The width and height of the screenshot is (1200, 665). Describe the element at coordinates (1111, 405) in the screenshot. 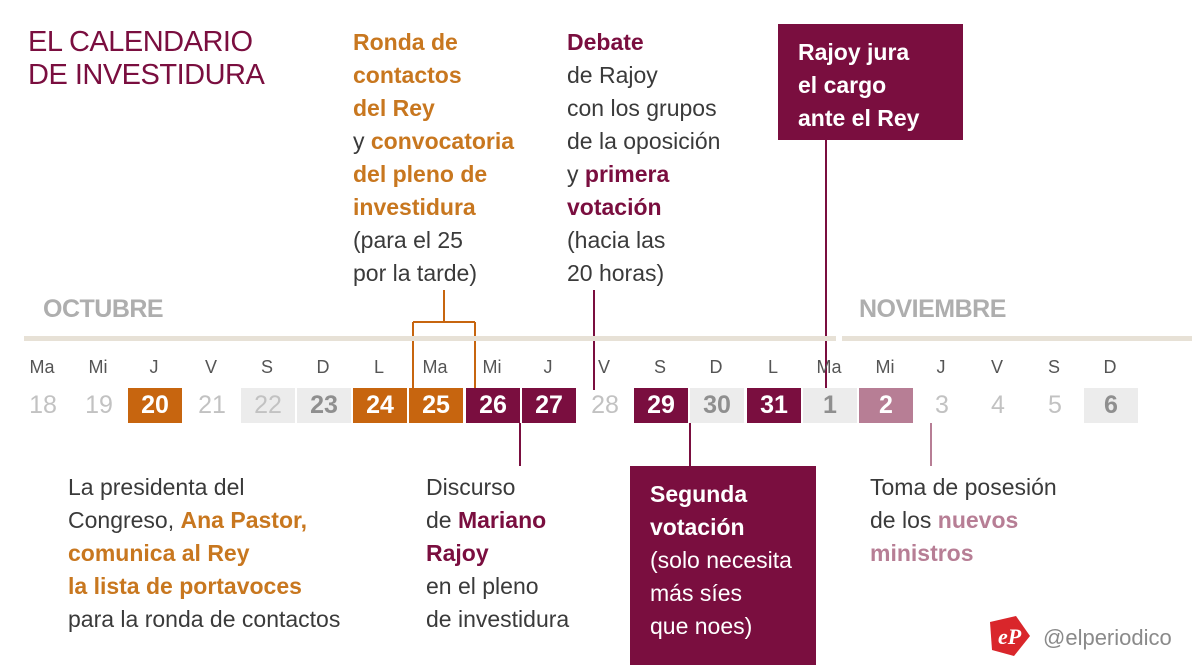

I see `day-cell: 6` at that location.